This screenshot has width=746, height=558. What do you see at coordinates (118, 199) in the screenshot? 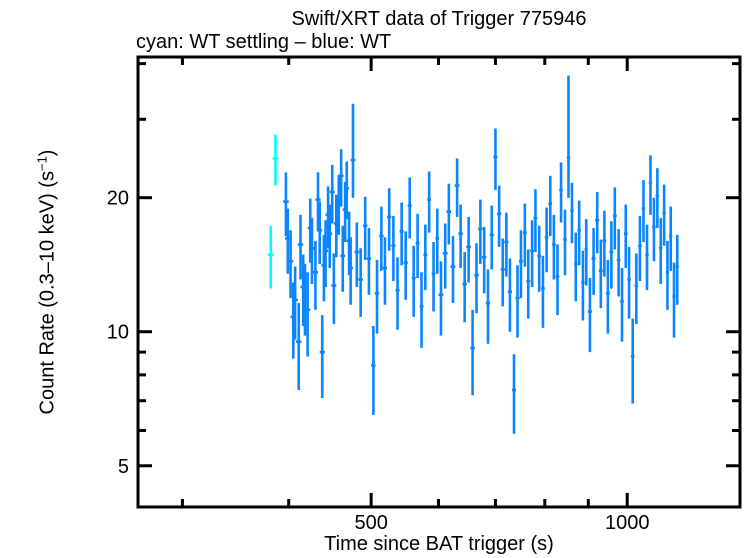
I see `y-tick-label: 20` at bounding box center [118, 199].